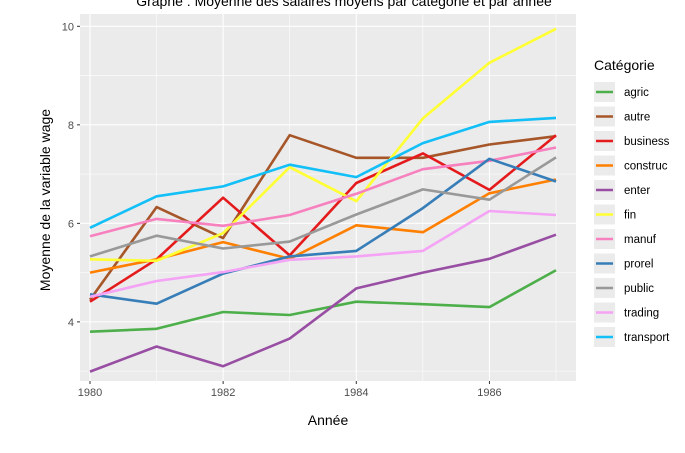  What do you see at coordinates (638, 265) in the screenshot?
I see `legend-label-prorel: prorel` at bounding box center [638, 265].